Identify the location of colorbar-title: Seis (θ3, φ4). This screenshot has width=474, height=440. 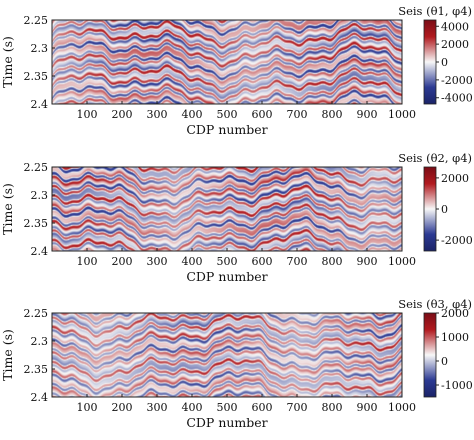
(435, 304).